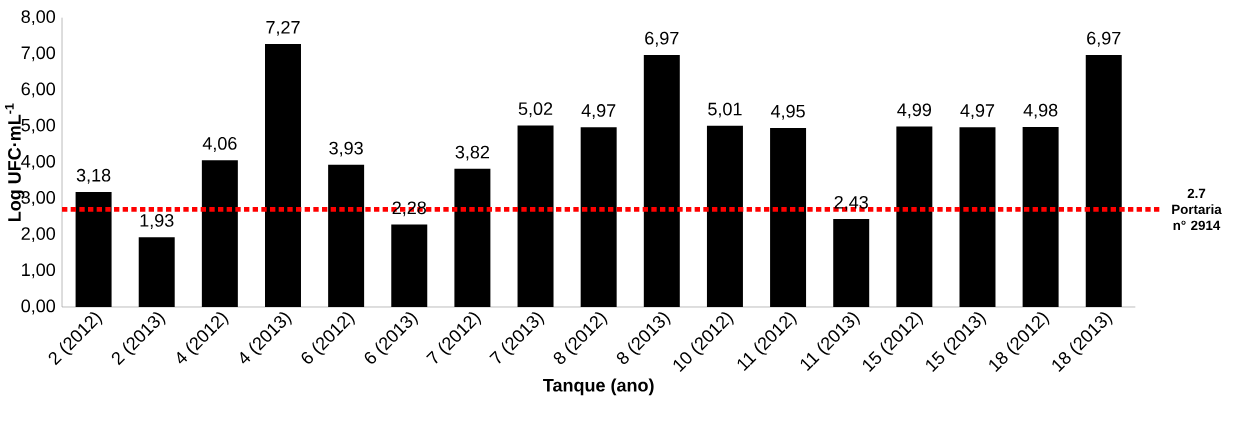 This screenshot has height=443, width=1240. Describe the element at coordinates (39, 271) in the screenshot. I see `y-tick-label: 1,00` at that location.